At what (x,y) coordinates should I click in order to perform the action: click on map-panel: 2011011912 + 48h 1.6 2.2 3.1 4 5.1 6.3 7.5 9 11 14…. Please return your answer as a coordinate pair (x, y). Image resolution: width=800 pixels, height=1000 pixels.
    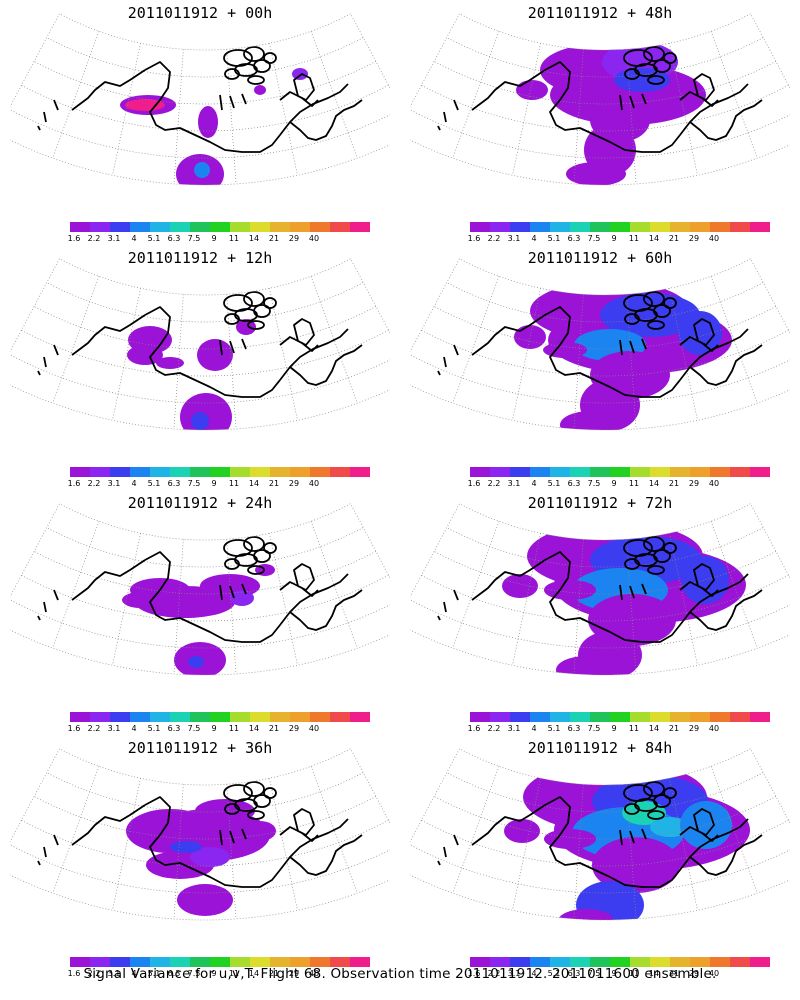
    Looking at the image, I should click on (600, 121).